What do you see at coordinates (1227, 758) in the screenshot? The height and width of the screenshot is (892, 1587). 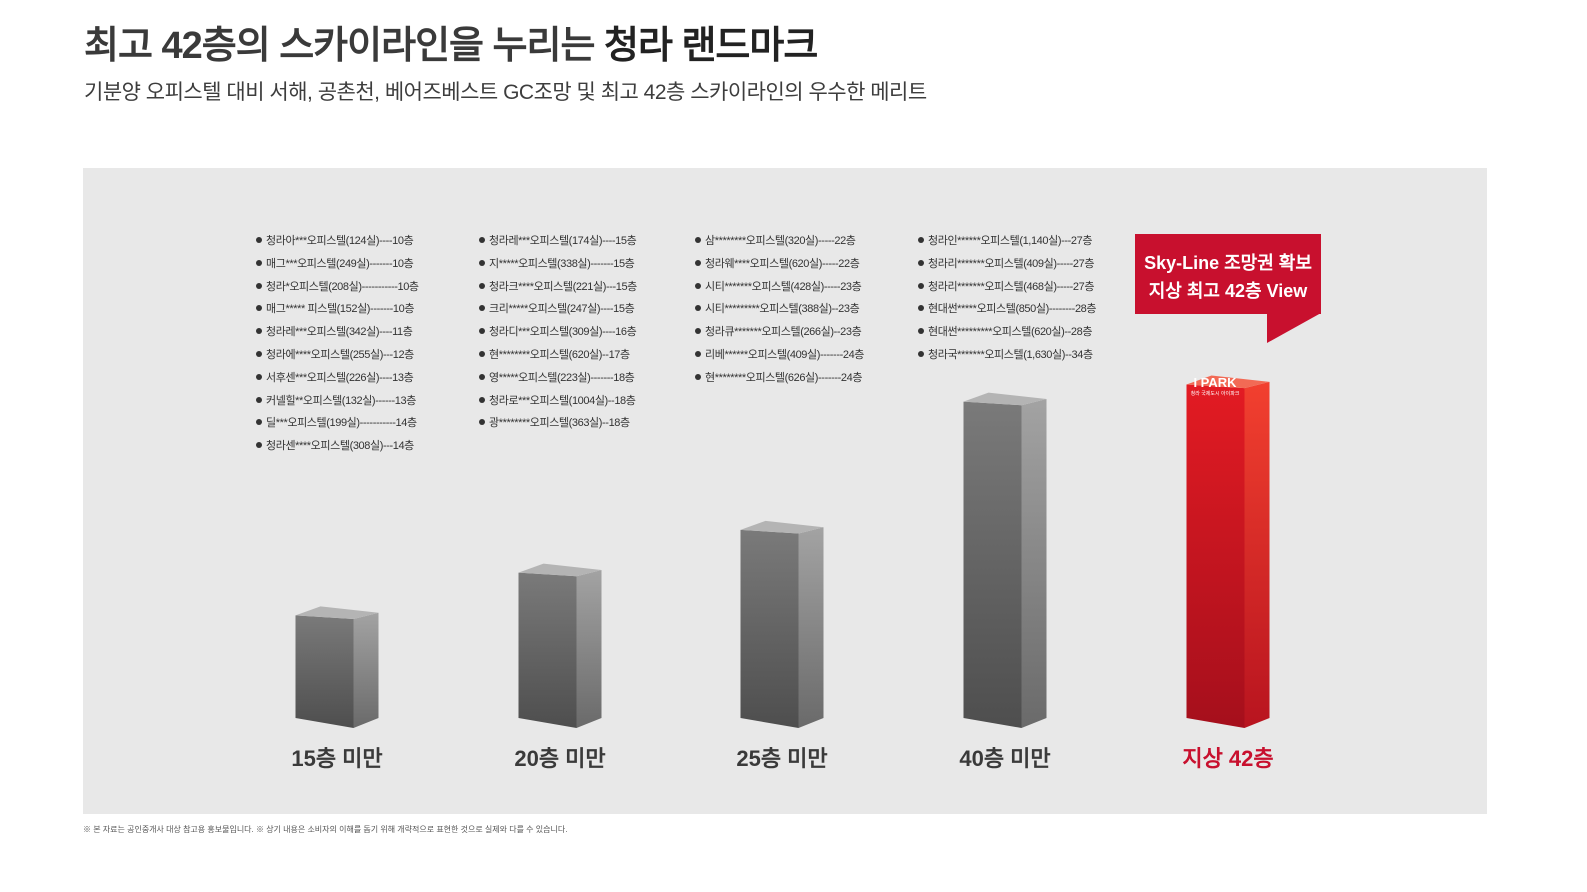 I see `category-label: 지상 42층` at bounding box center [1227, 758].